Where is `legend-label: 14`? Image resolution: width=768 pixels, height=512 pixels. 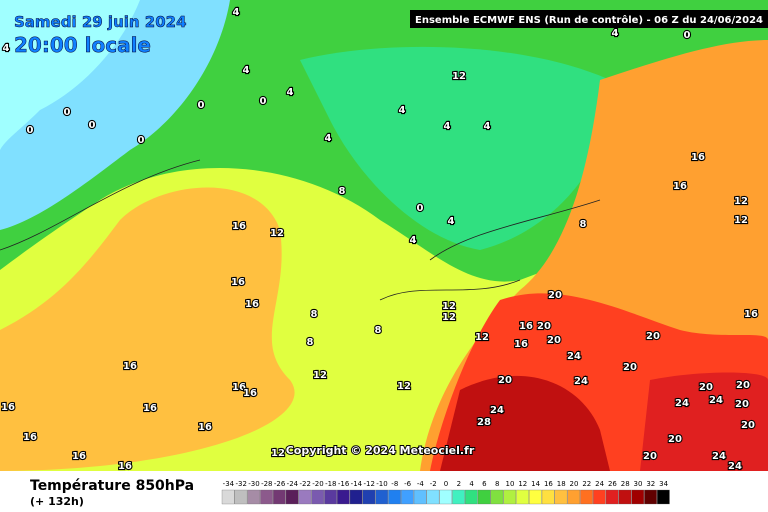 legend-label: 14 is located at coordinates (535, 484).